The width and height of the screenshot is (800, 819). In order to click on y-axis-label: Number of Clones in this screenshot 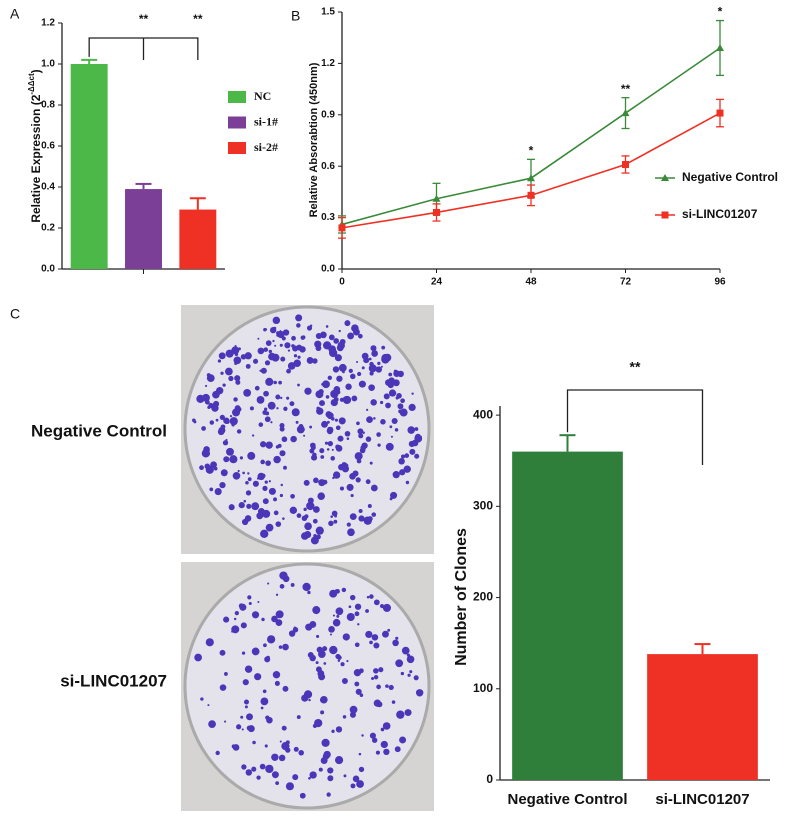, I will do `click(461, 597)`.